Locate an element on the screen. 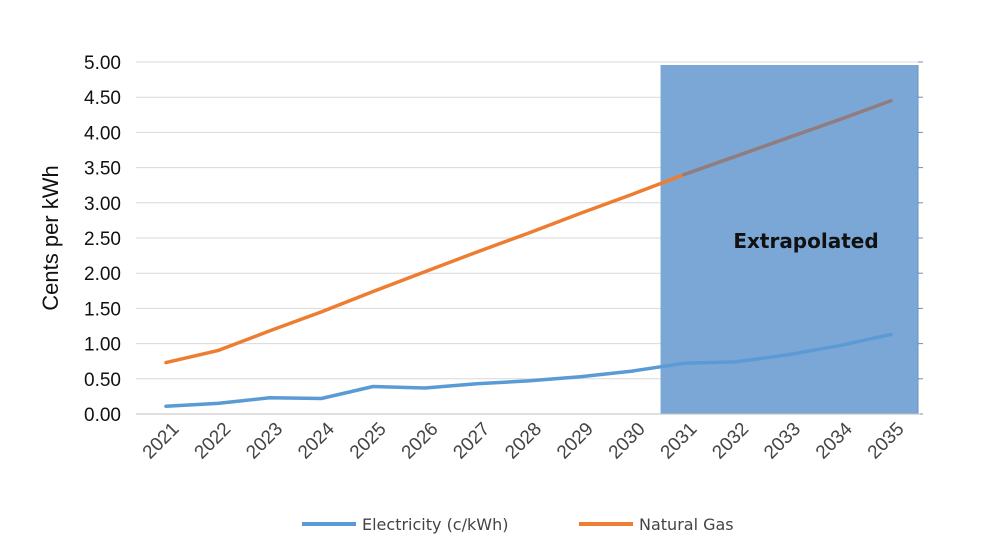  y-tick-label: 1.00 is located at coordinates (102, 345).